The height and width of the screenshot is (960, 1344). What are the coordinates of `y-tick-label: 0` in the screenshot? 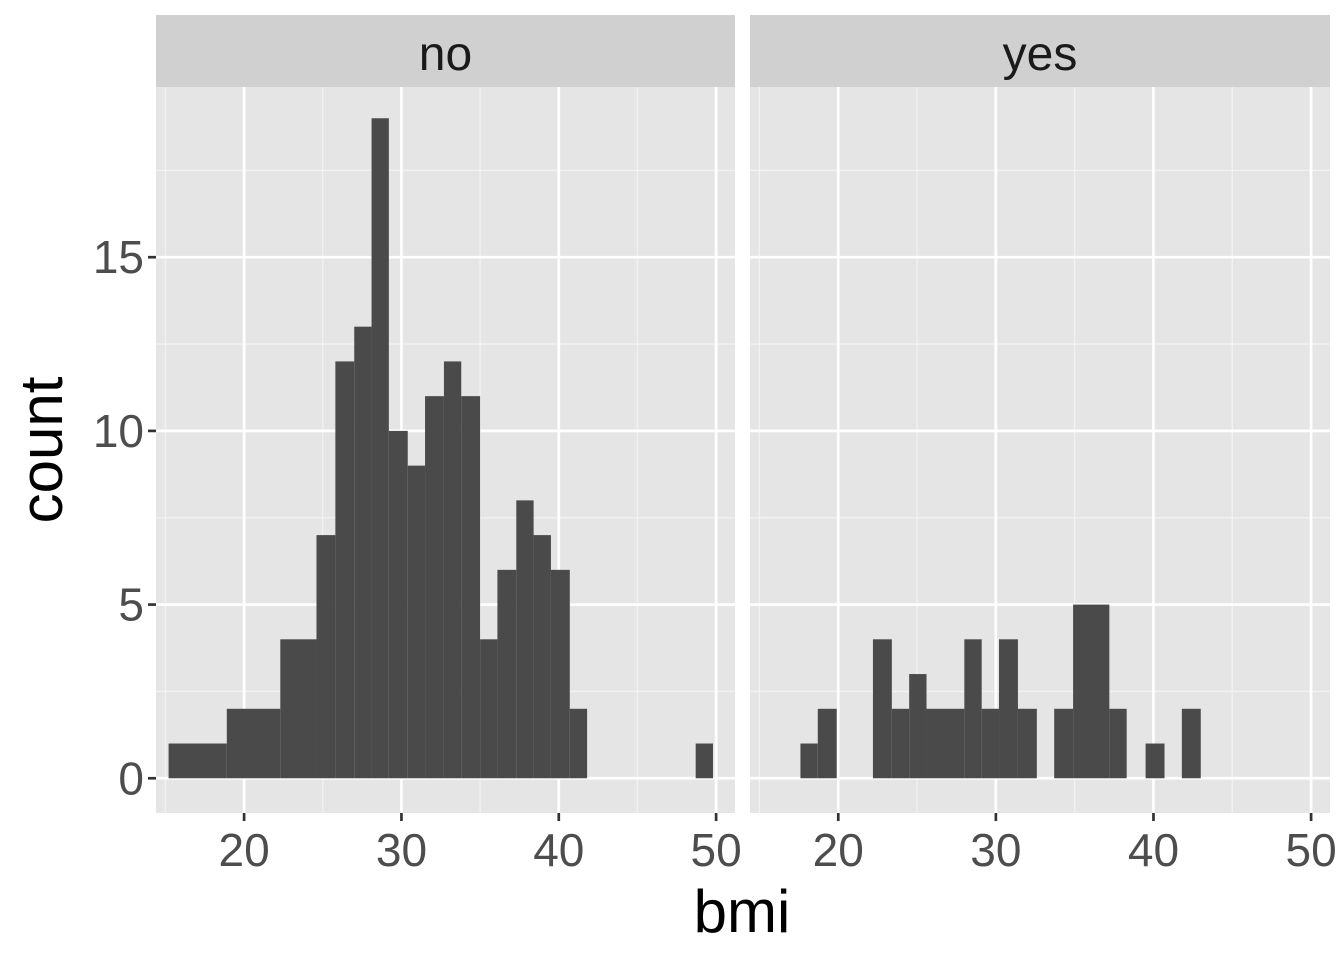 It's located at (131, 778).